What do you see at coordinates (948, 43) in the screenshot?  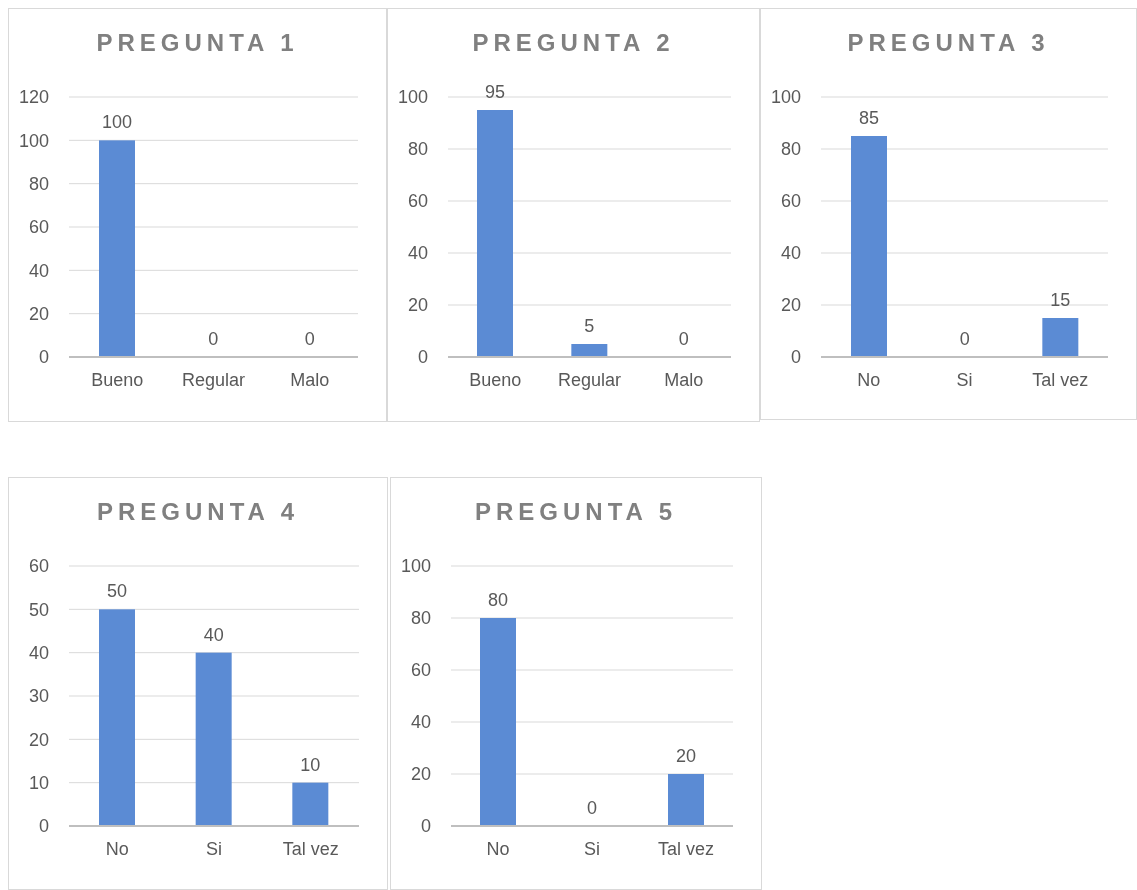 I see `chart-title: PREGUNTA 3` at bounding box center [948, 43].